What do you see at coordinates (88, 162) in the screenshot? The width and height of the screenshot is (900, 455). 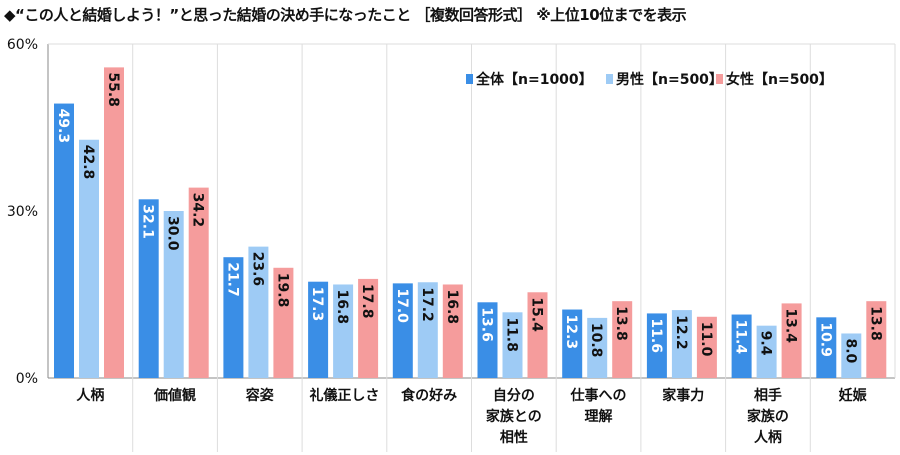 I see `data-label: 42.8` at bounding box center [88, 162].